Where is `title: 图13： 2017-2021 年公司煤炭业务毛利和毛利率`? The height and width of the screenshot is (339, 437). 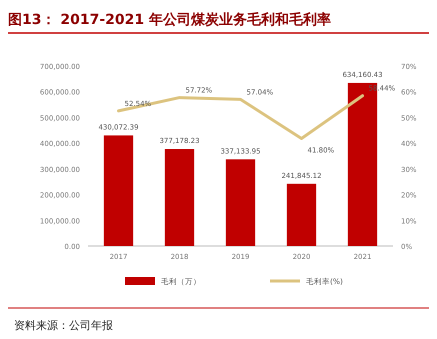
title: 图13： 2017-2021 年公司煤炭业务毛利和毛利率 is located at coordinates (169, 20).